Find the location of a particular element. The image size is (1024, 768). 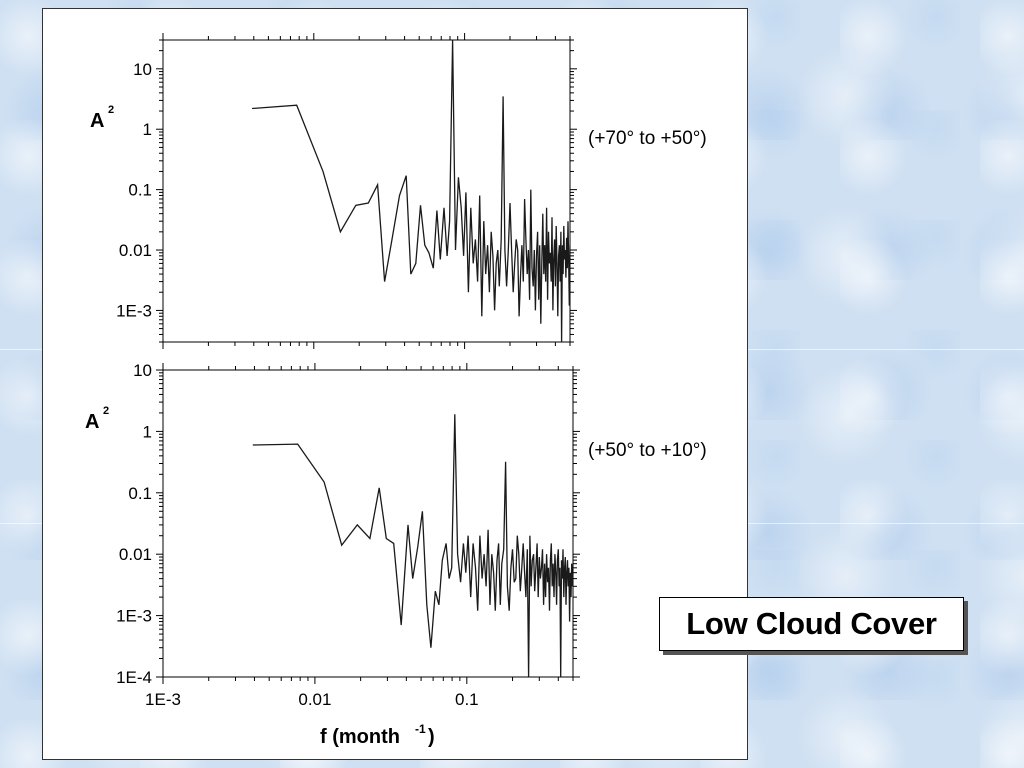

x-axis-title-superscript: -1 is located at coordinates (420, 729).